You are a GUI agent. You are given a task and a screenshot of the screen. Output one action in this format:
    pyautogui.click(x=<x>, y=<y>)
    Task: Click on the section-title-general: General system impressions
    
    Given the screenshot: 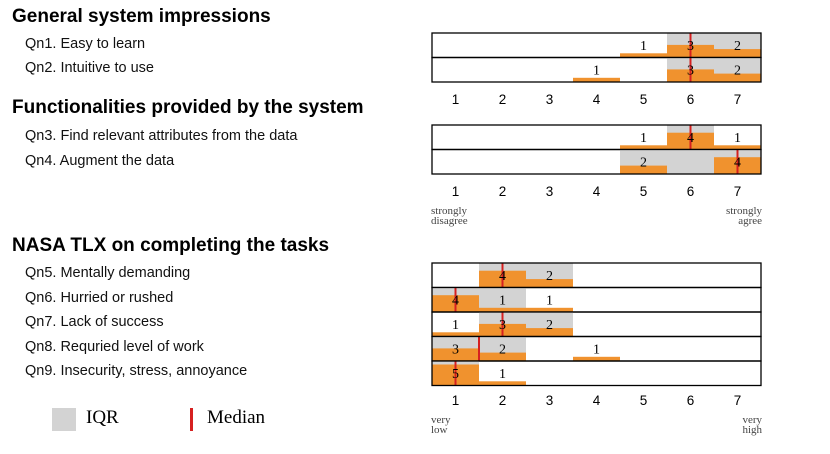 What is the action you would take?
    pyautogui.click(x=141, y=16)
    